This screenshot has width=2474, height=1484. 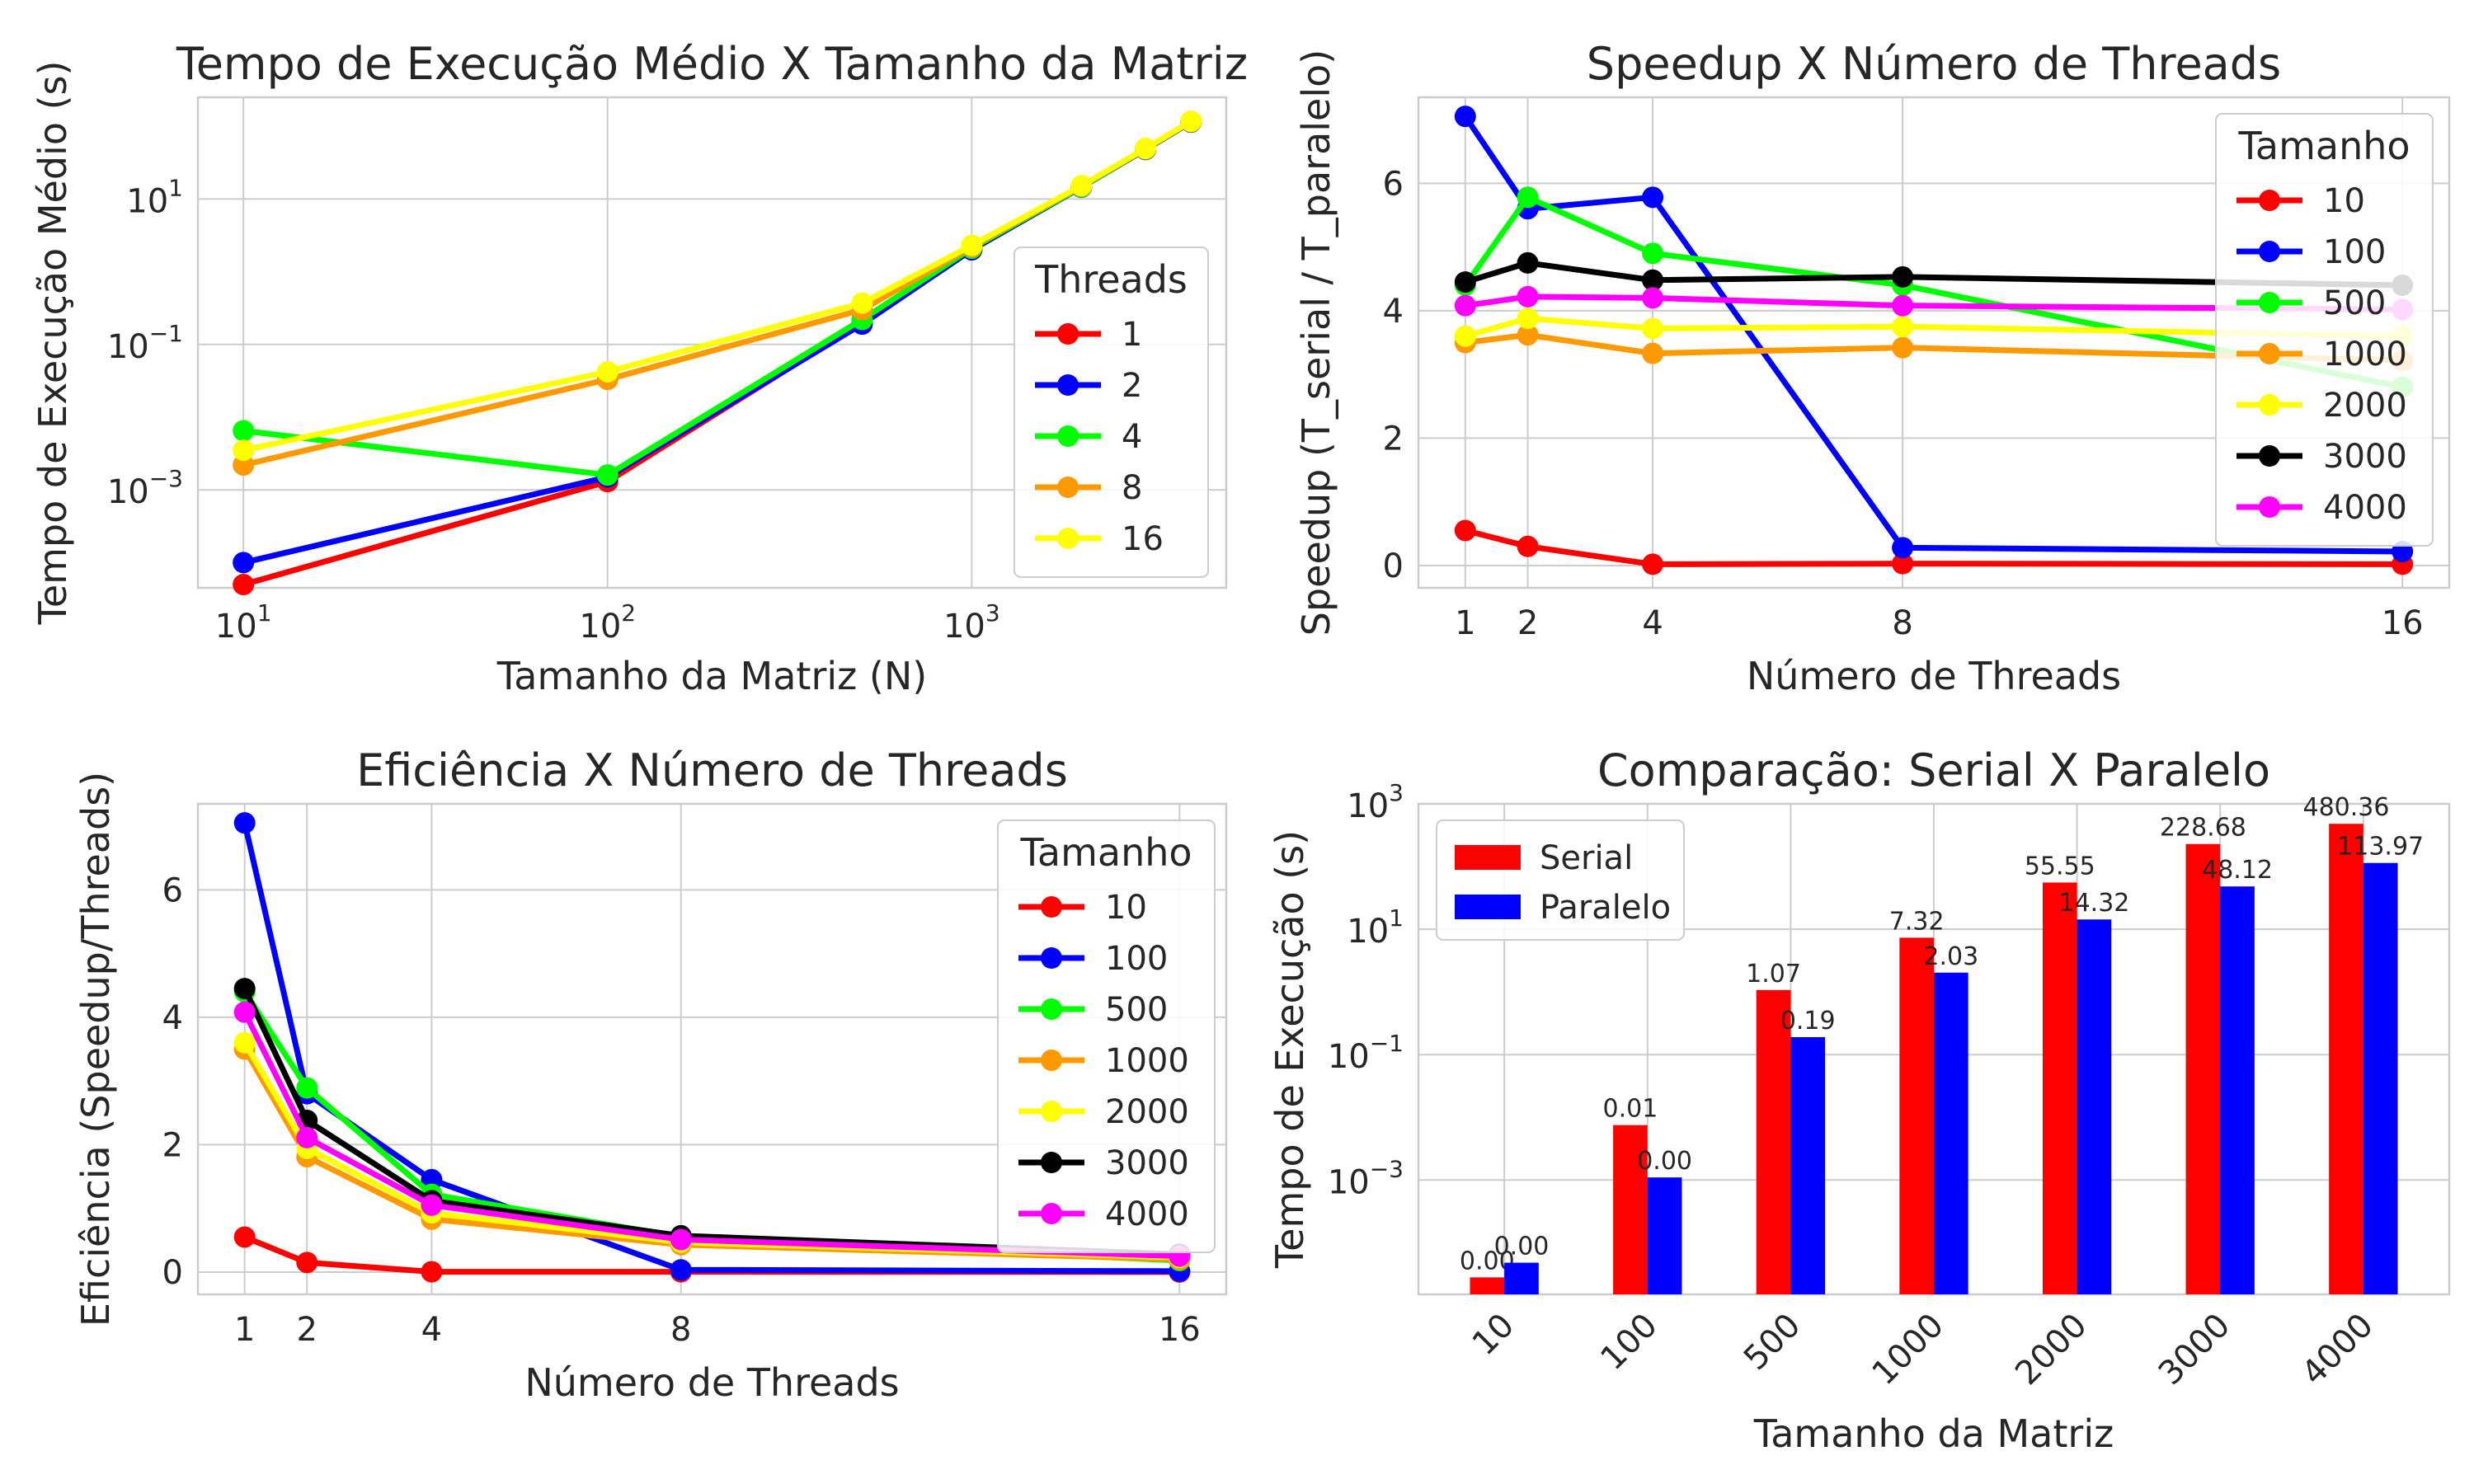 I want to click on legend-title: Threads, so click(x=1111, y=279).